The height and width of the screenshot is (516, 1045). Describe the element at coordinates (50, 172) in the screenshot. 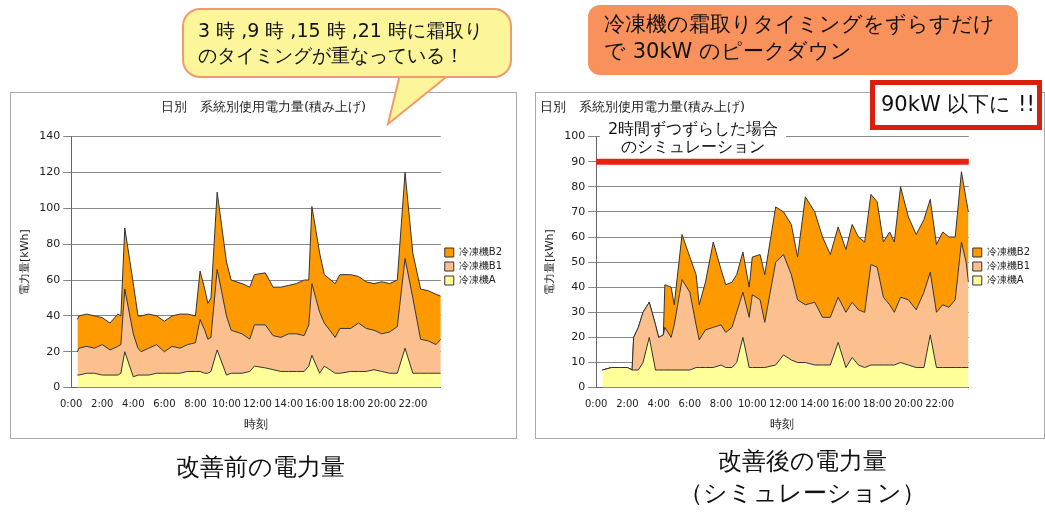

I see `y-tick-label: 120` at that location.